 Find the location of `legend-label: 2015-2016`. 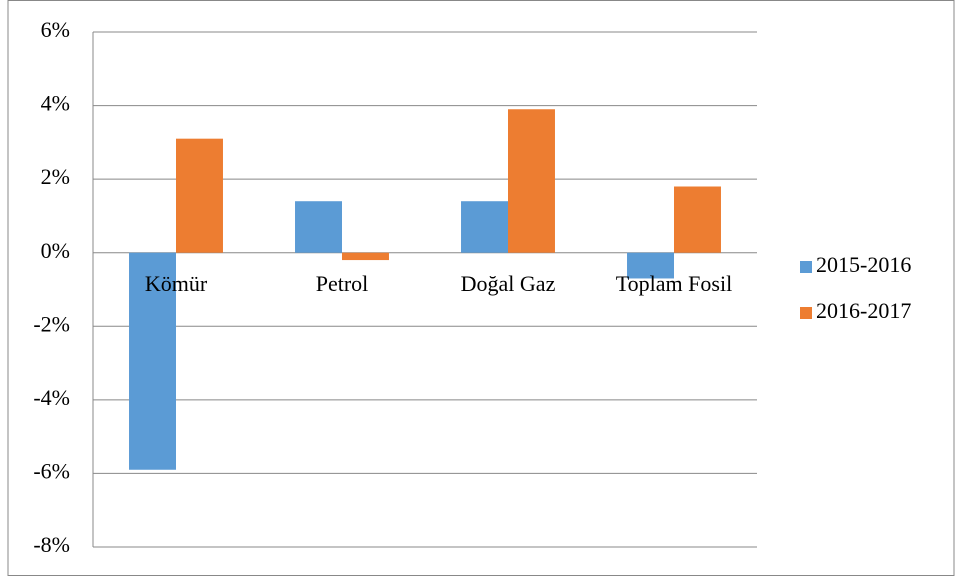

legend-label: 2015-2016 is located at coordinates (863, 264).